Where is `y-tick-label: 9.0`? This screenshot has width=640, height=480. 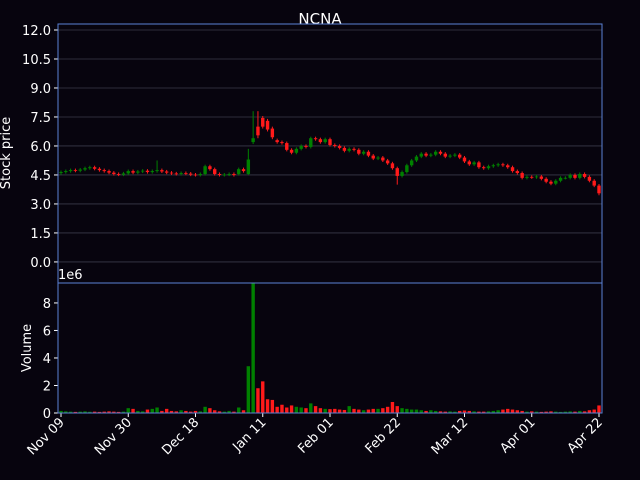 y-tick-label: 9.0 is located at coordinates (40, 89).